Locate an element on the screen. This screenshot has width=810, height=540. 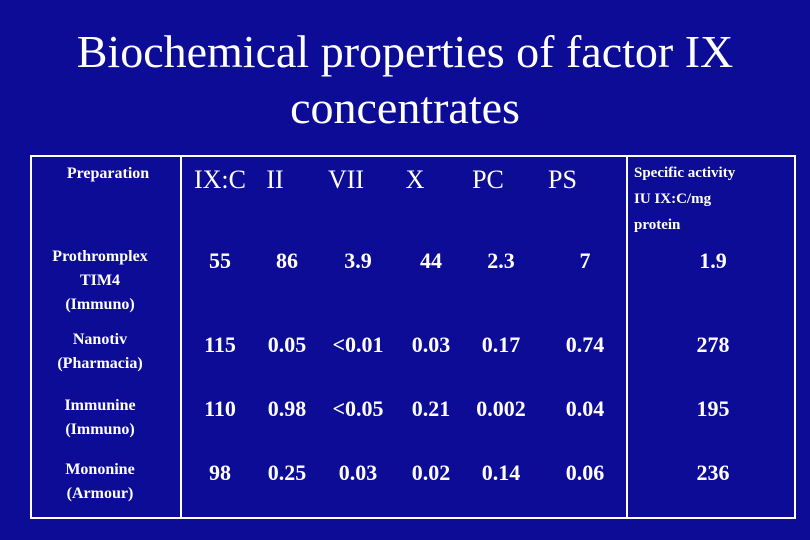
cell-pc: 0.14 is located at coordinates (501, 472).